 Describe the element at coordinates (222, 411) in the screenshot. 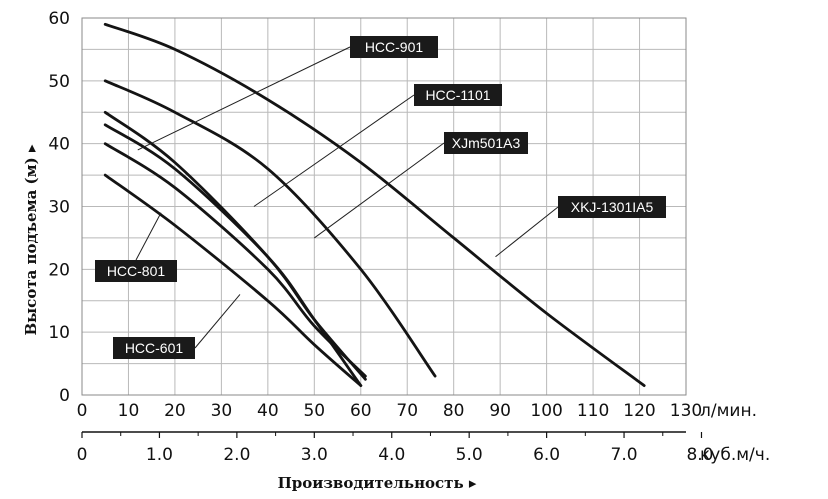

I see `x-tick-label: 30` at that location.